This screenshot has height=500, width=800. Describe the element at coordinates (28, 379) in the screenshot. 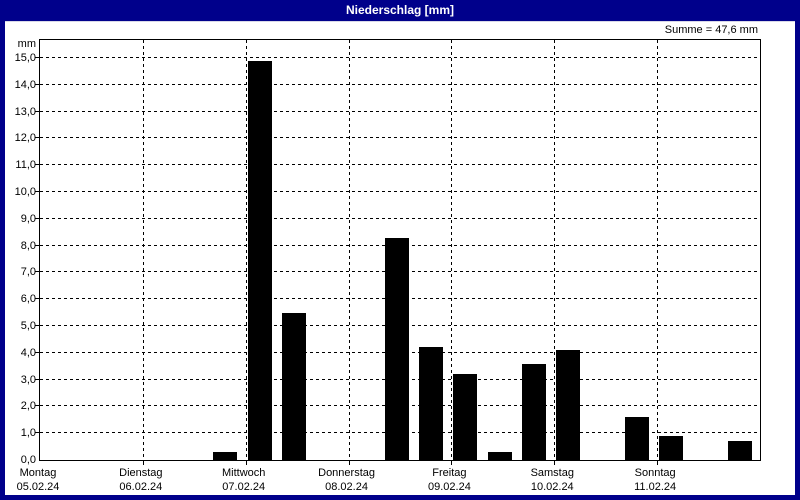

I see `y-tick-label: 3,0` at that location.